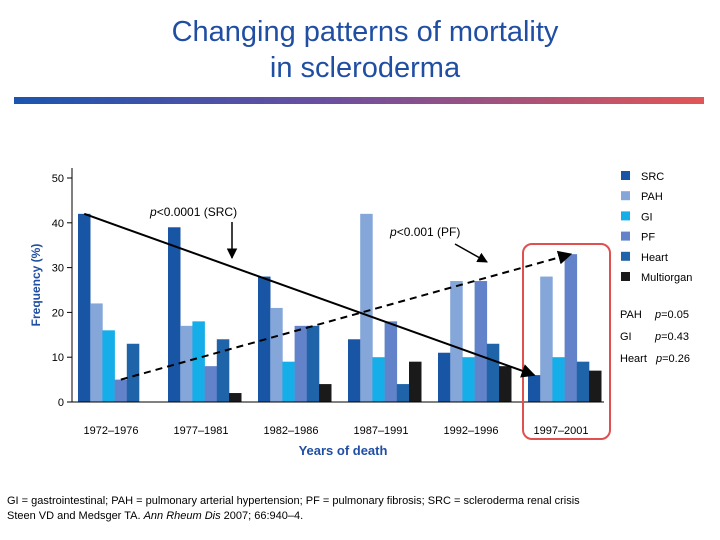 This screenshot has width=720, height=540. What do you see at coordinates (182, 516) in the screenshot?
I see `citation-journal: Ann Rheum Dis` at bounding box center [182, 516].